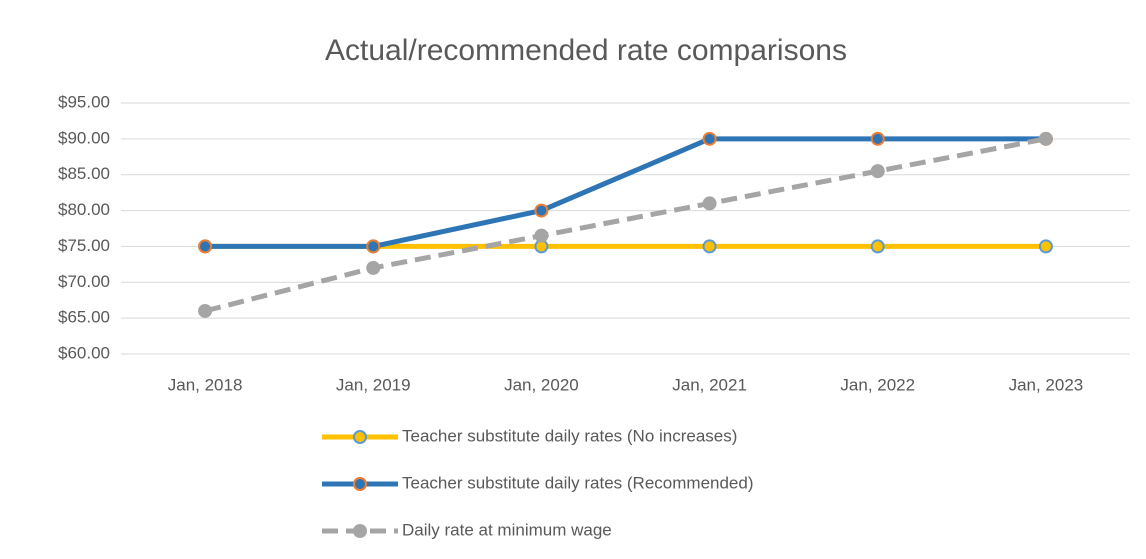 The height and width of the screenshot is (559, 1146). Describe the element at coordinates (625, 192) in the screenshot. I see `series-line` at that location.